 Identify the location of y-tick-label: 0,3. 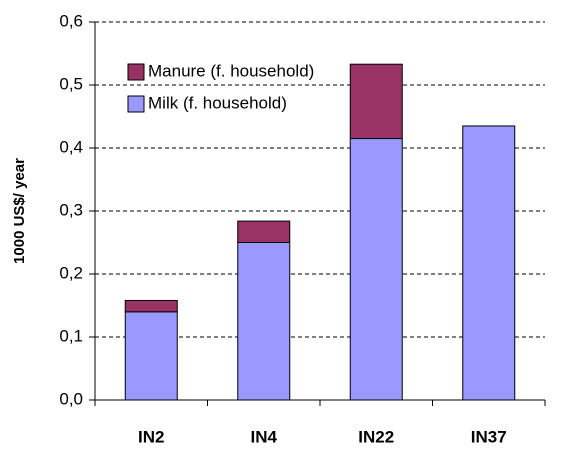
(71, 209).